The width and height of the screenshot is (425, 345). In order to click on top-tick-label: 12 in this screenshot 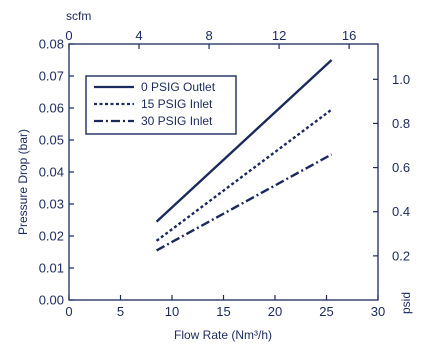, I will do `click(279, 35)`.